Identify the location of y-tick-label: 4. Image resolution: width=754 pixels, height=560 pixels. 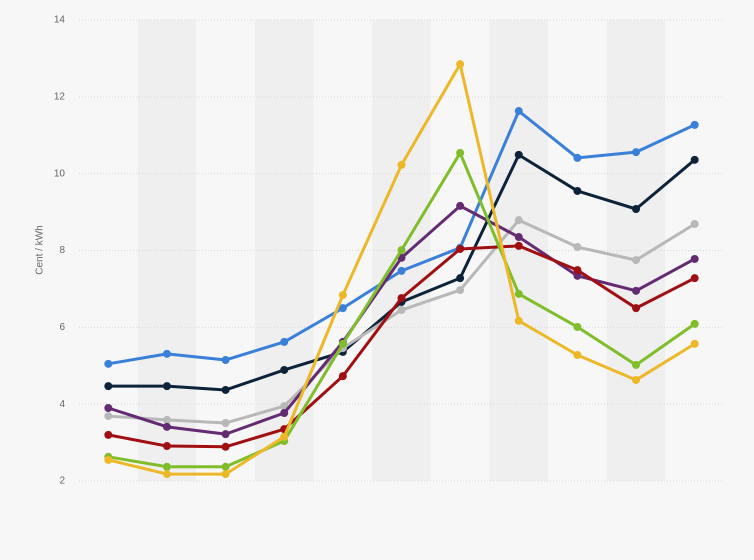
(62, 404).